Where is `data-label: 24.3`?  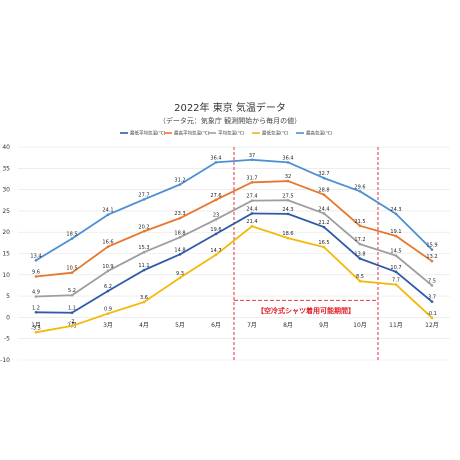
data-label: 24.3 is located at coordinates (395, 210).